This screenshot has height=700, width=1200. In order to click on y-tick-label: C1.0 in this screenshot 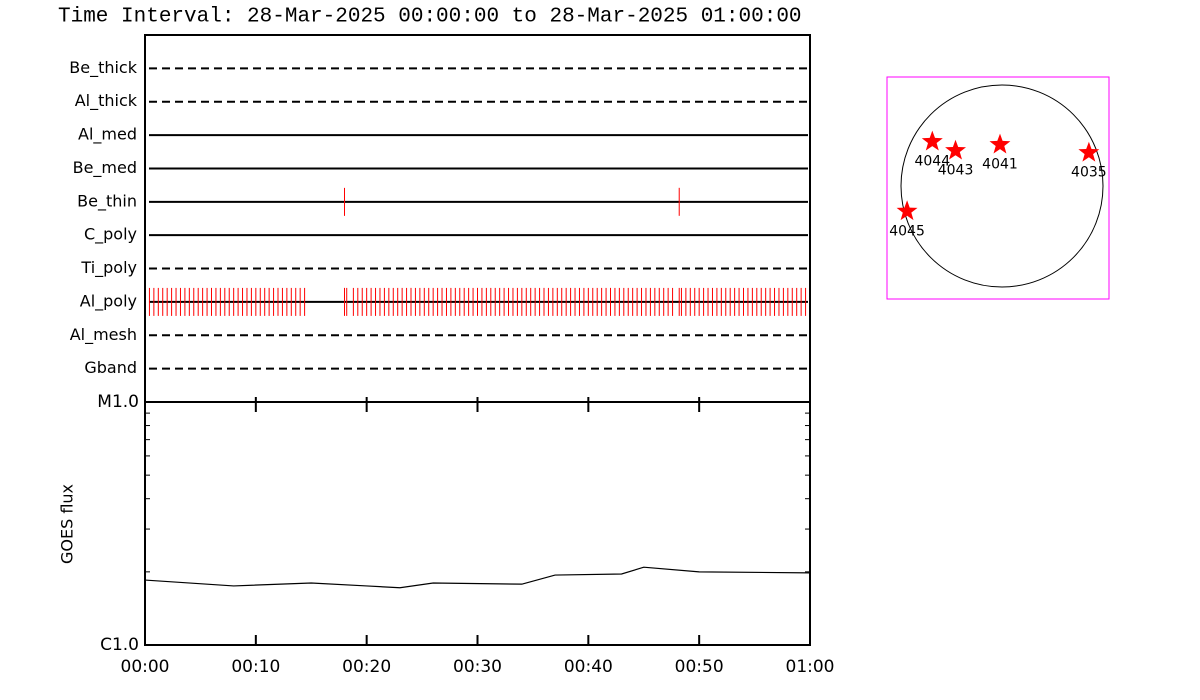, I will do `click(119, 645)`.